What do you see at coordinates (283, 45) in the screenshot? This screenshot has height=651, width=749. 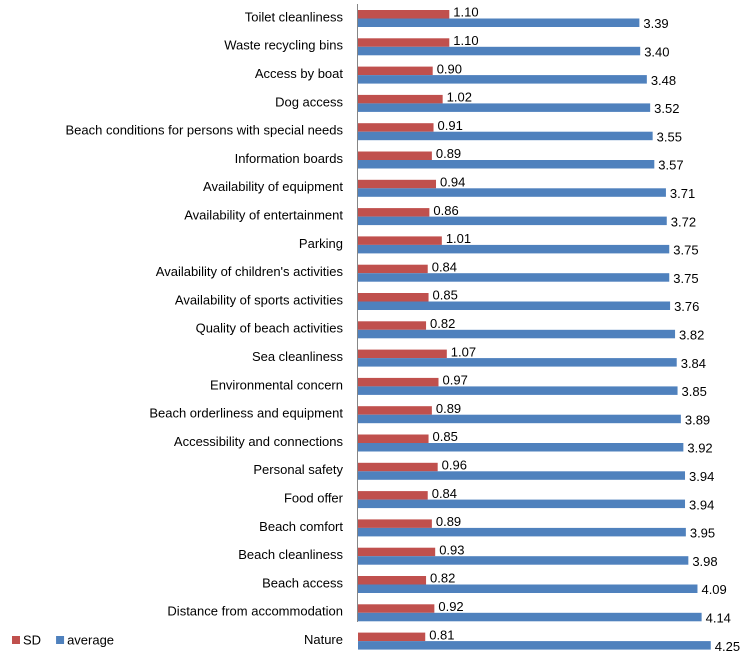 I see `category-label: Waste recycling bins` at bounding box center [283, 45].